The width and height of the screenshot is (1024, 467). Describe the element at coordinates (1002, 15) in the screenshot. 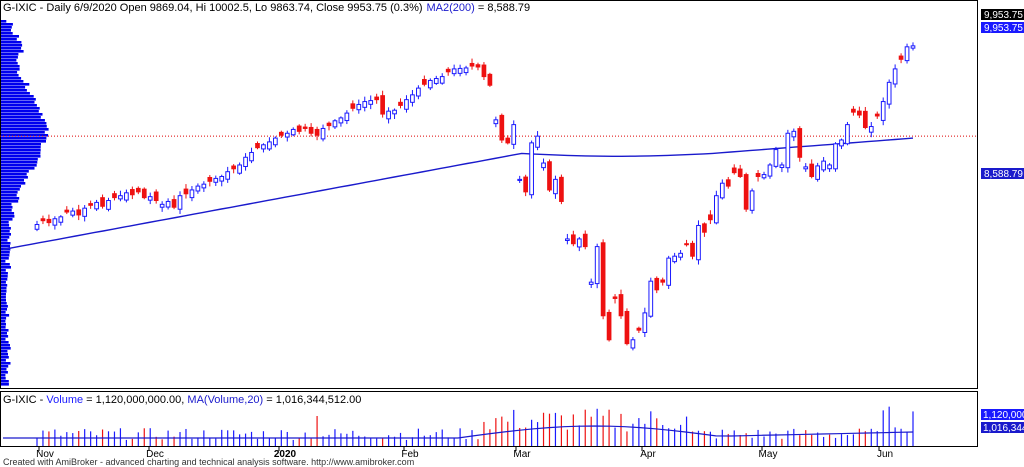

I see `price-tag-close-black: 9,953.75` at that location.